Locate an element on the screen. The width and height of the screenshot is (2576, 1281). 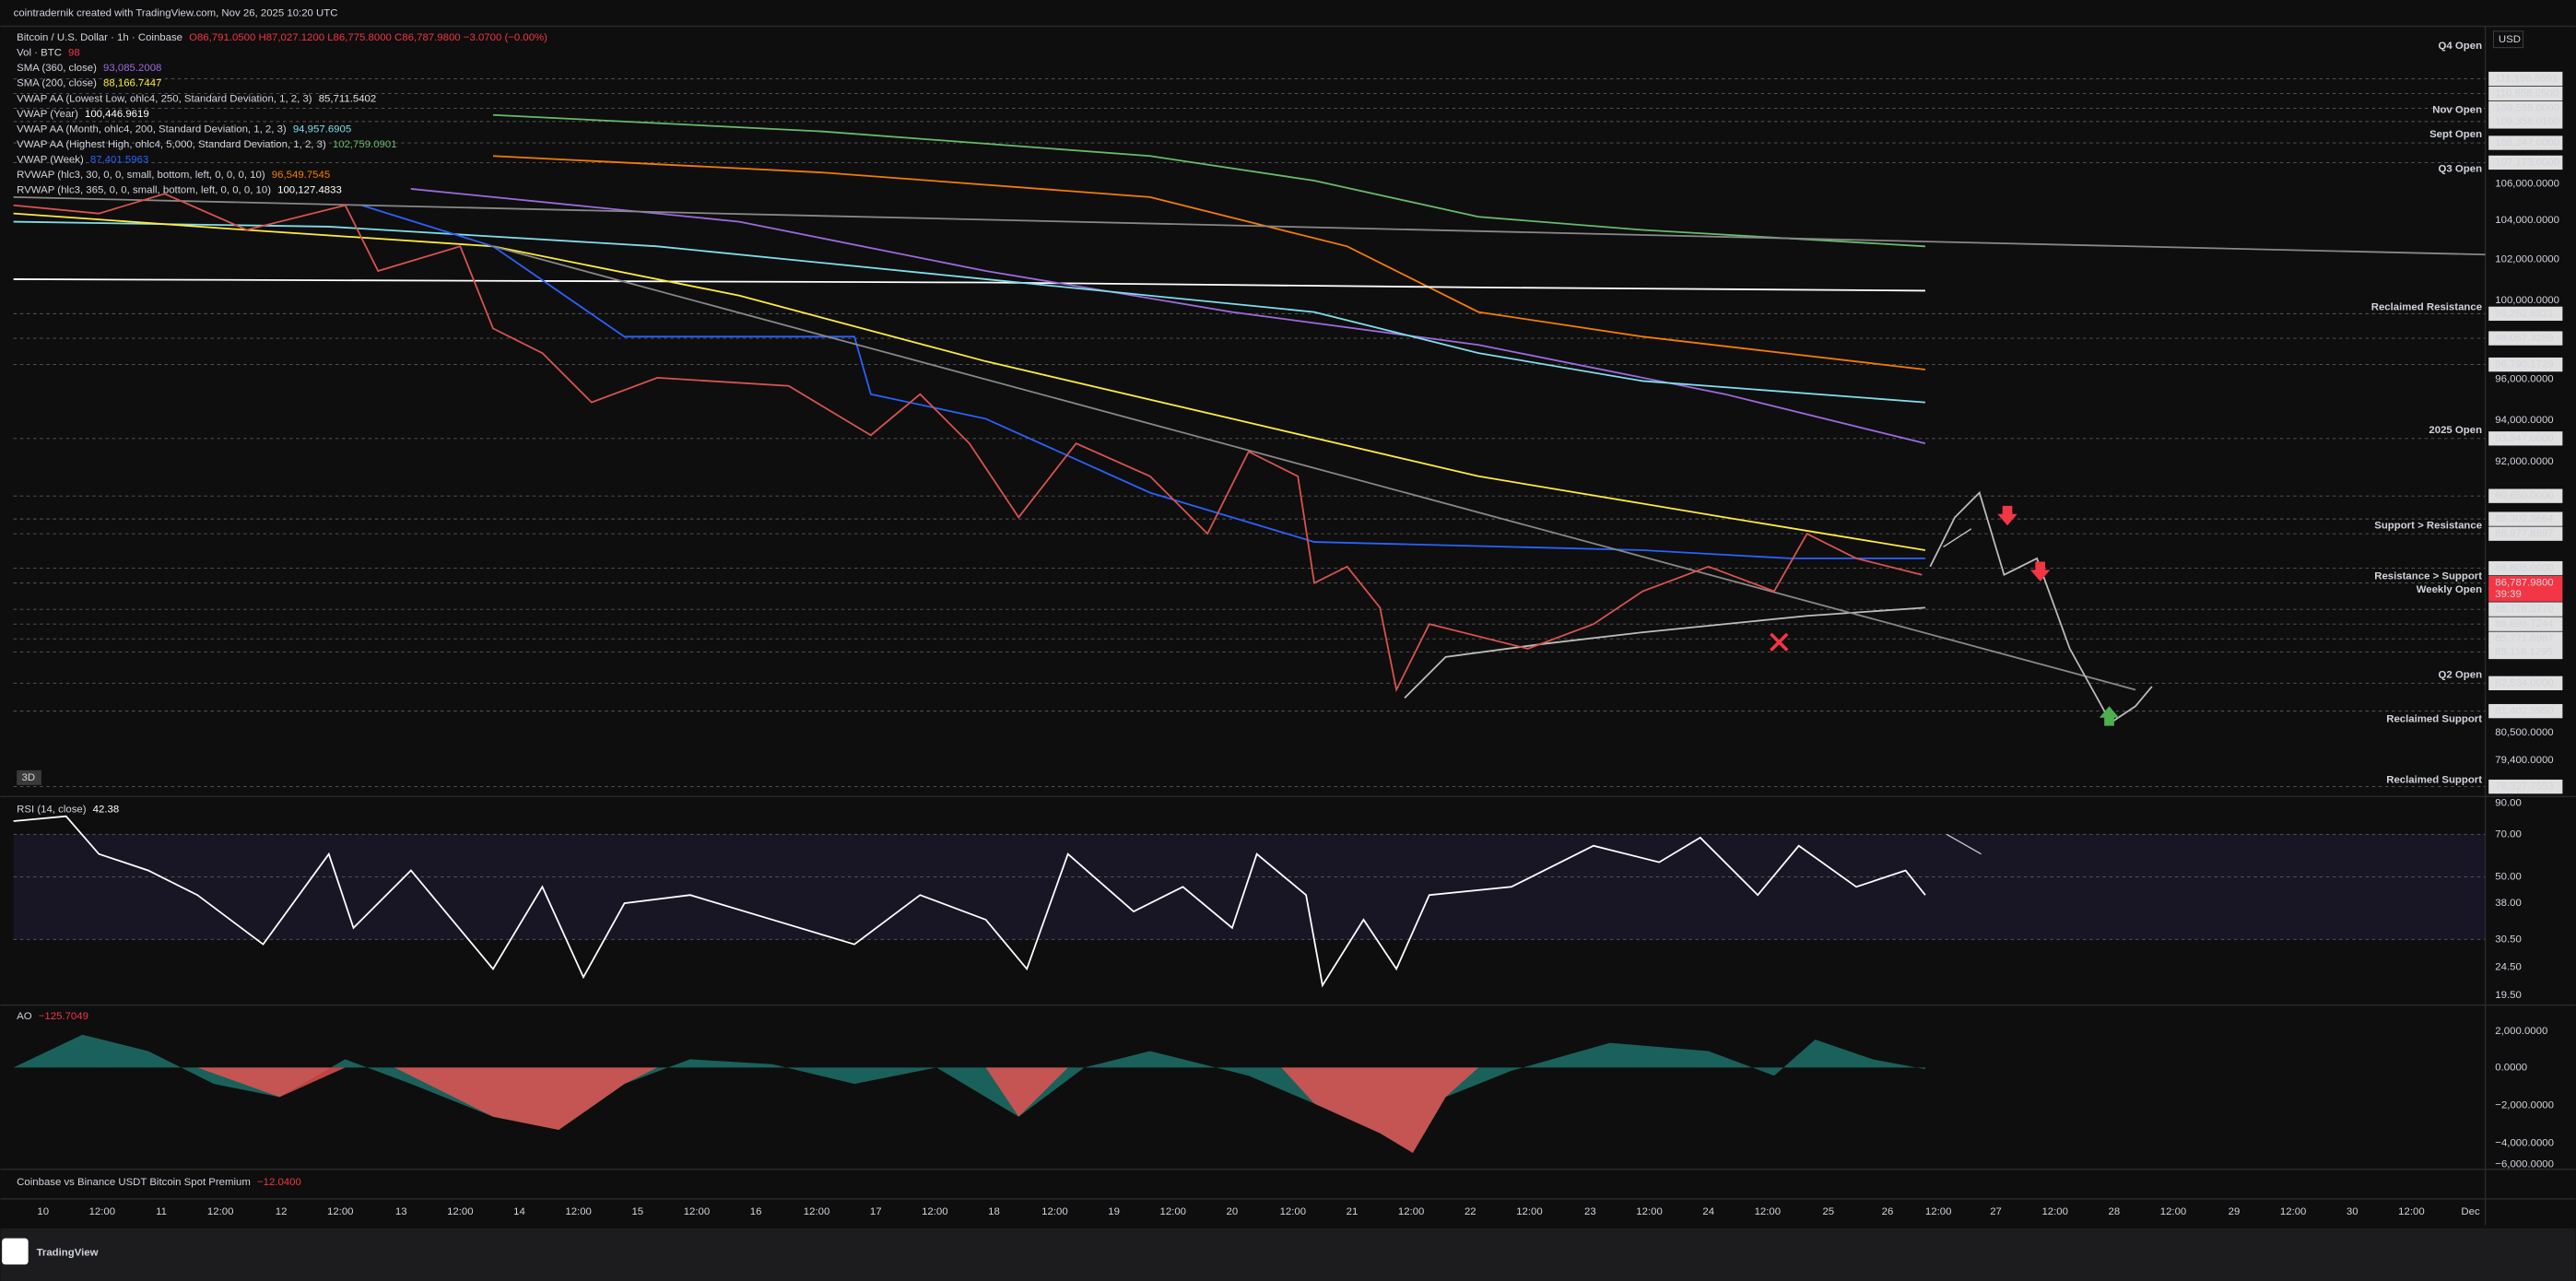
price-badge-label: 81,402.9950 is located at coordinates (2524, 712).